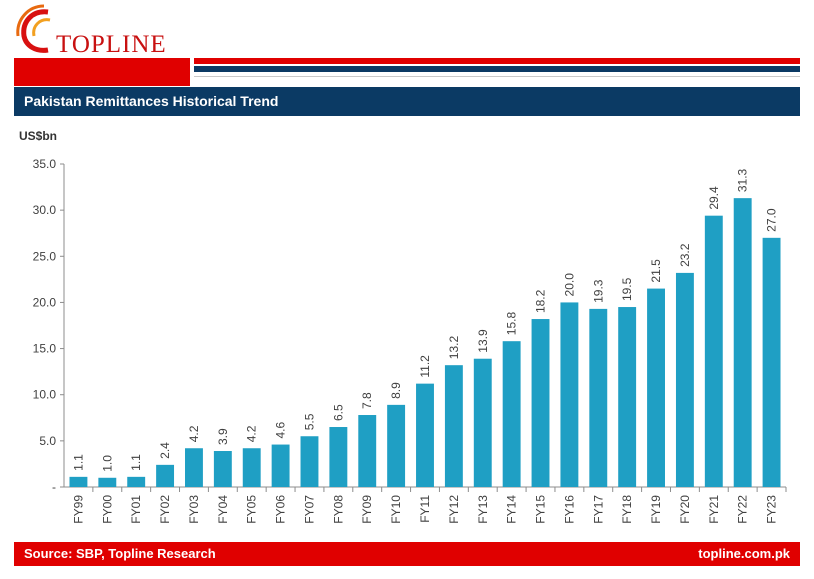  Describe the element at coordinates (78, 509) in the screenshot. I see `x-tick-label: FY99` at that location.